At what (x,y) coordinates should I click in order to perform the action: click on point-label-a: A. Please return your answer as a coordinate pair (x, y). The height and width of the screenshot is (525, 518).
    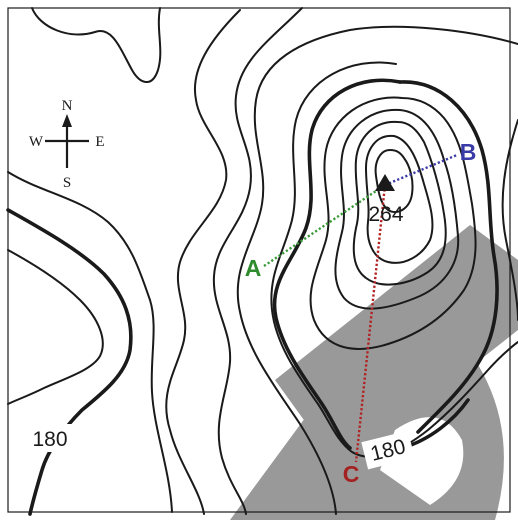
    Looking at the image, I should click on (253, 268).